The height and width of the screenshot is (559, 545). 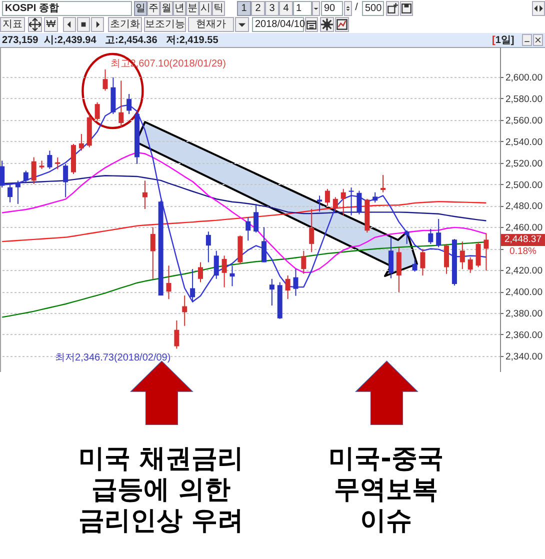 What do you see at coordinates (113, 358) in the screenshot?
I see `annotation: 최저2,346.73(2018/02/09)` at bounding box center [113, 358].